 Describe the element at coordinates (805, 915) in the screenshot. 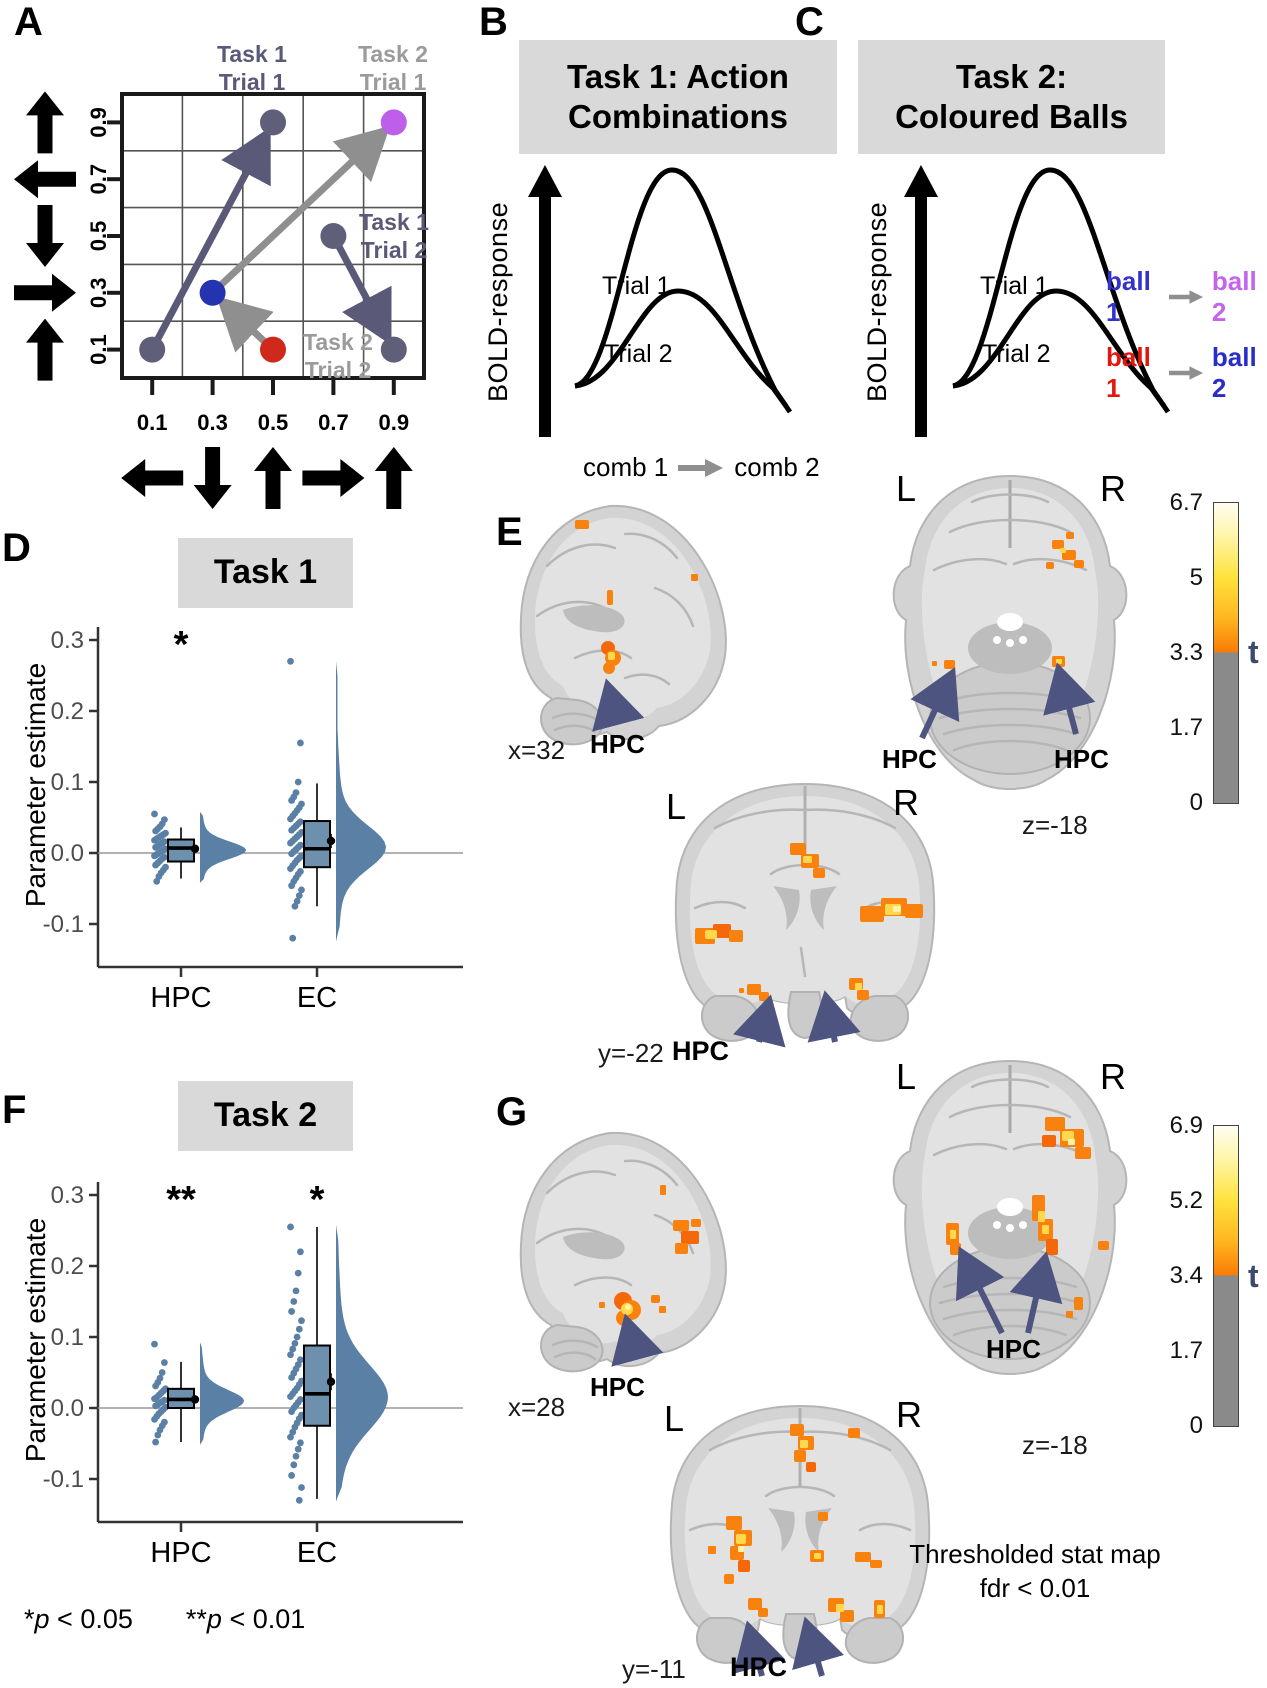

I see `coronal-slice-e` at that location.